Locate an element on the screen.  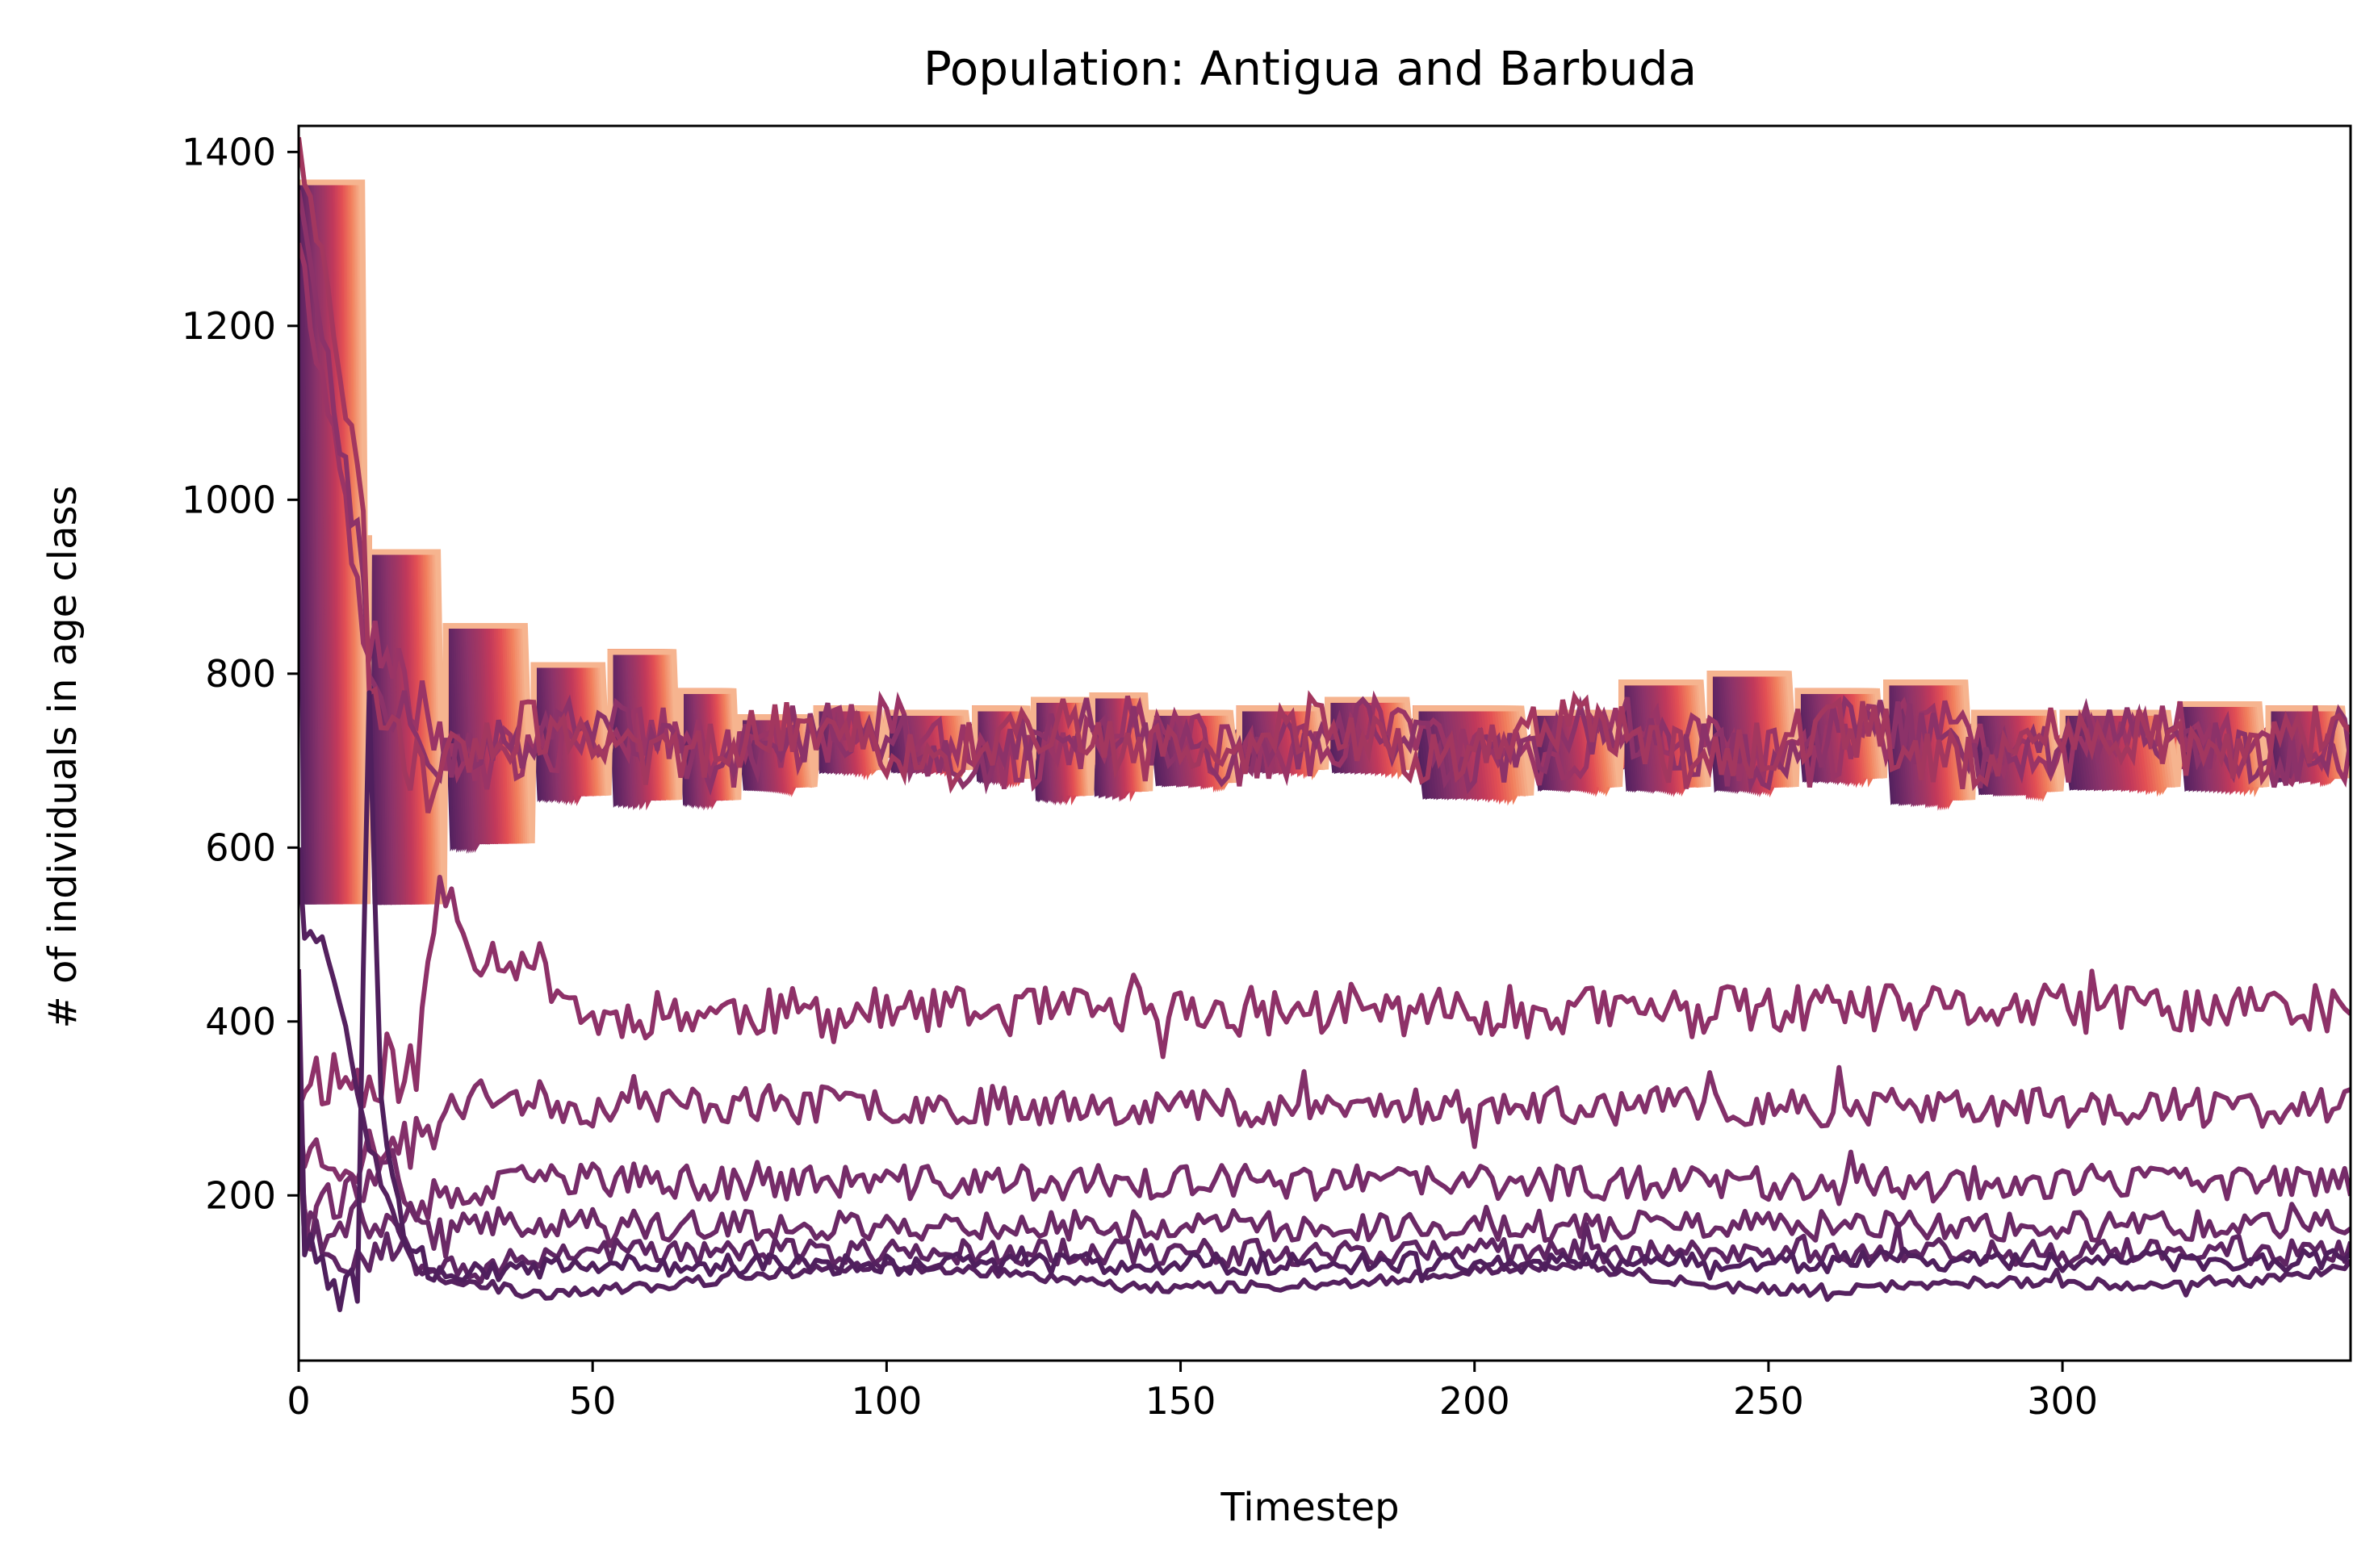
x-tick-label: 200 is located at coordinates (1474, 1401).